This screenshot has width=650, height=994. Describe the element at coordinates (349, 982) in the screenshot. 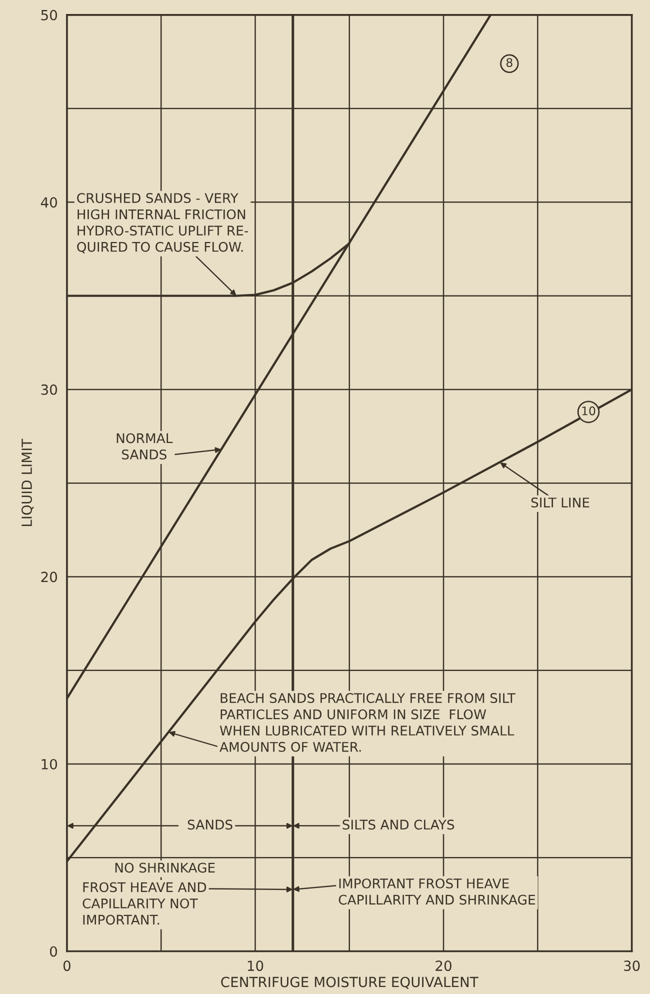

I see `x-axis-title: CENTRIFUGE MOISTURE EQUIVALENT` at that location.